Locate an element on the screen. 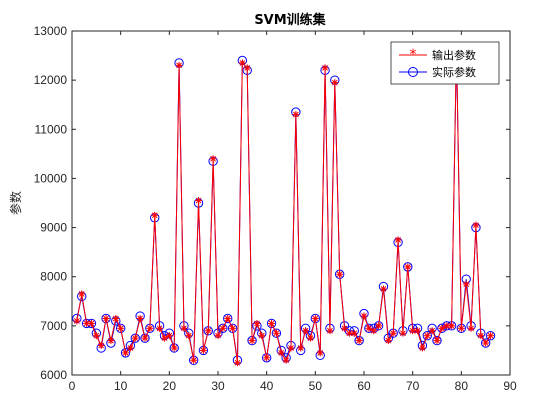  x-tick-label: 10 is located at coordinates (121, 386).